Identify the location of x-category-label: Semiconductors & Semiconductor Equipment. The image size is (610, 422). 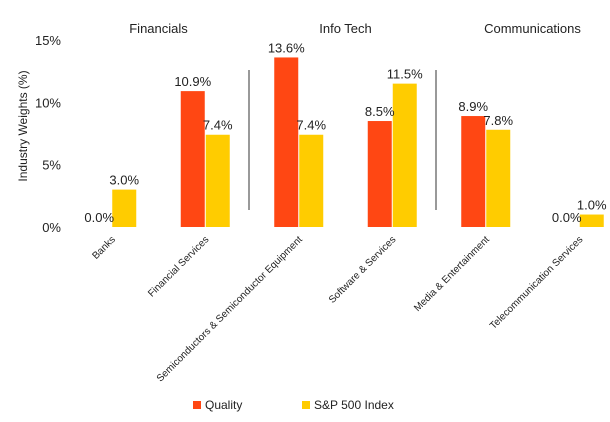
(230, 309).